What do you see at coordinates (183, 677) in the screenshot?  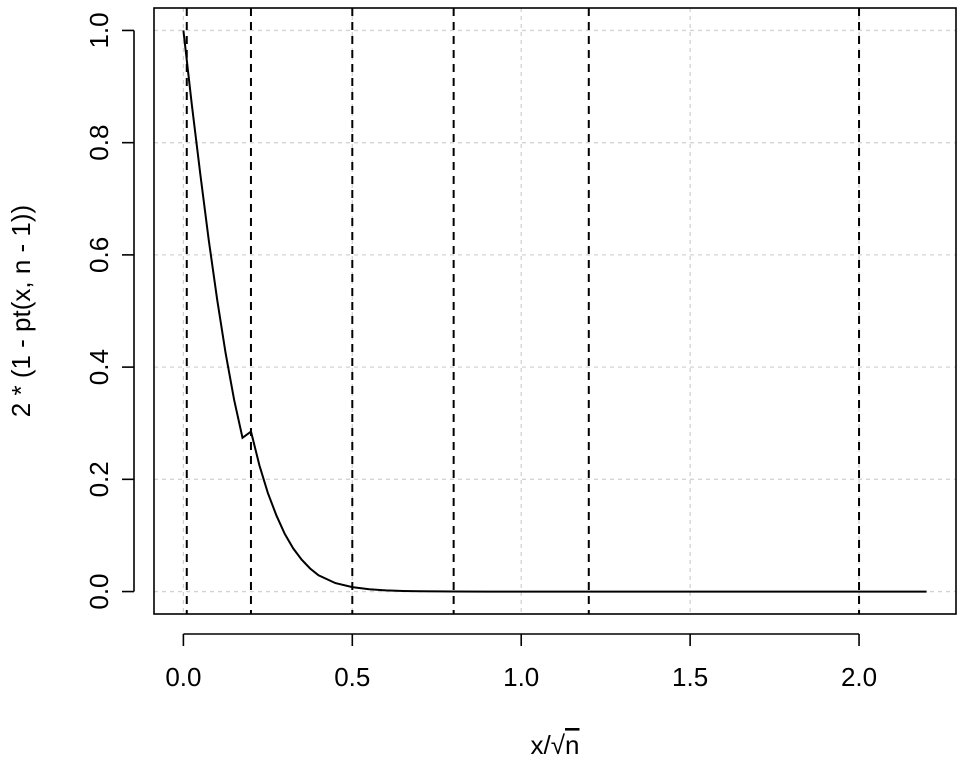 I see `x-tick-label-0: 0.0` at bounding box center [183, 677].